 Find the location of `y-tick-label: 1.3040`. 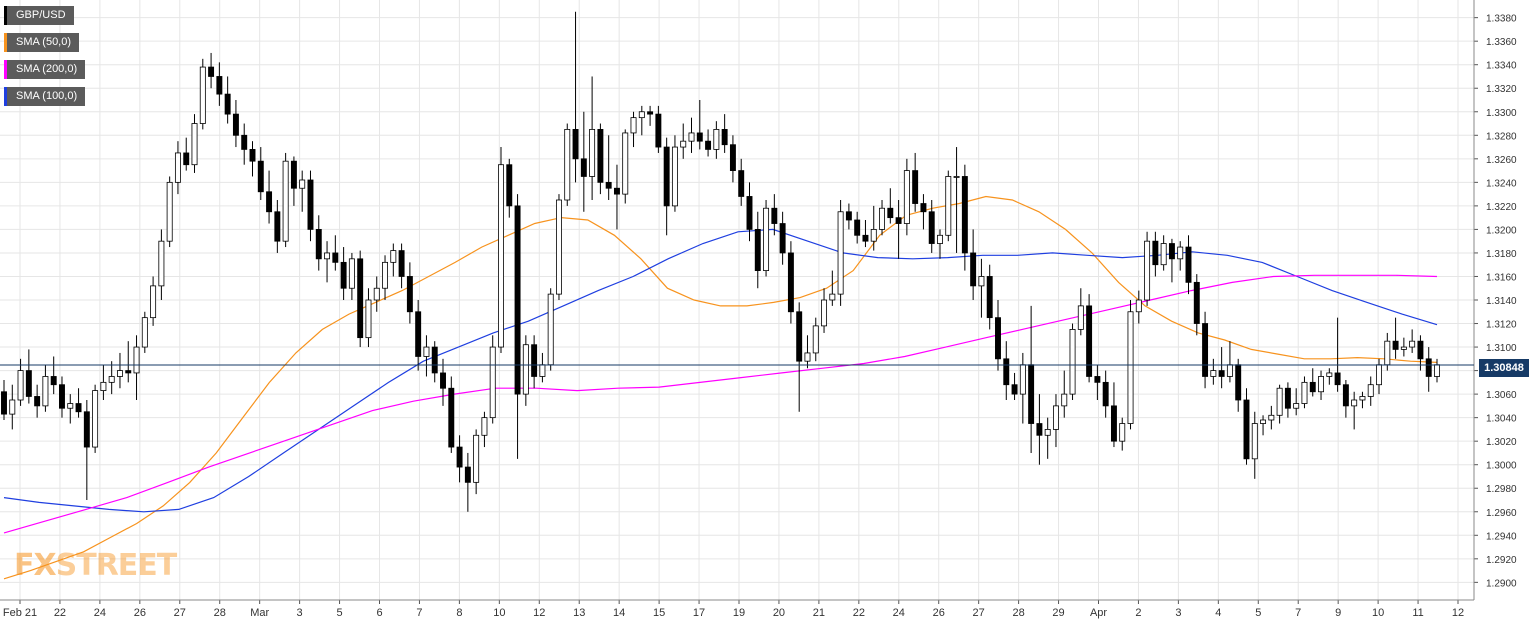

y-tick-label: 1.3040 is located at coordinates (1501, 419).